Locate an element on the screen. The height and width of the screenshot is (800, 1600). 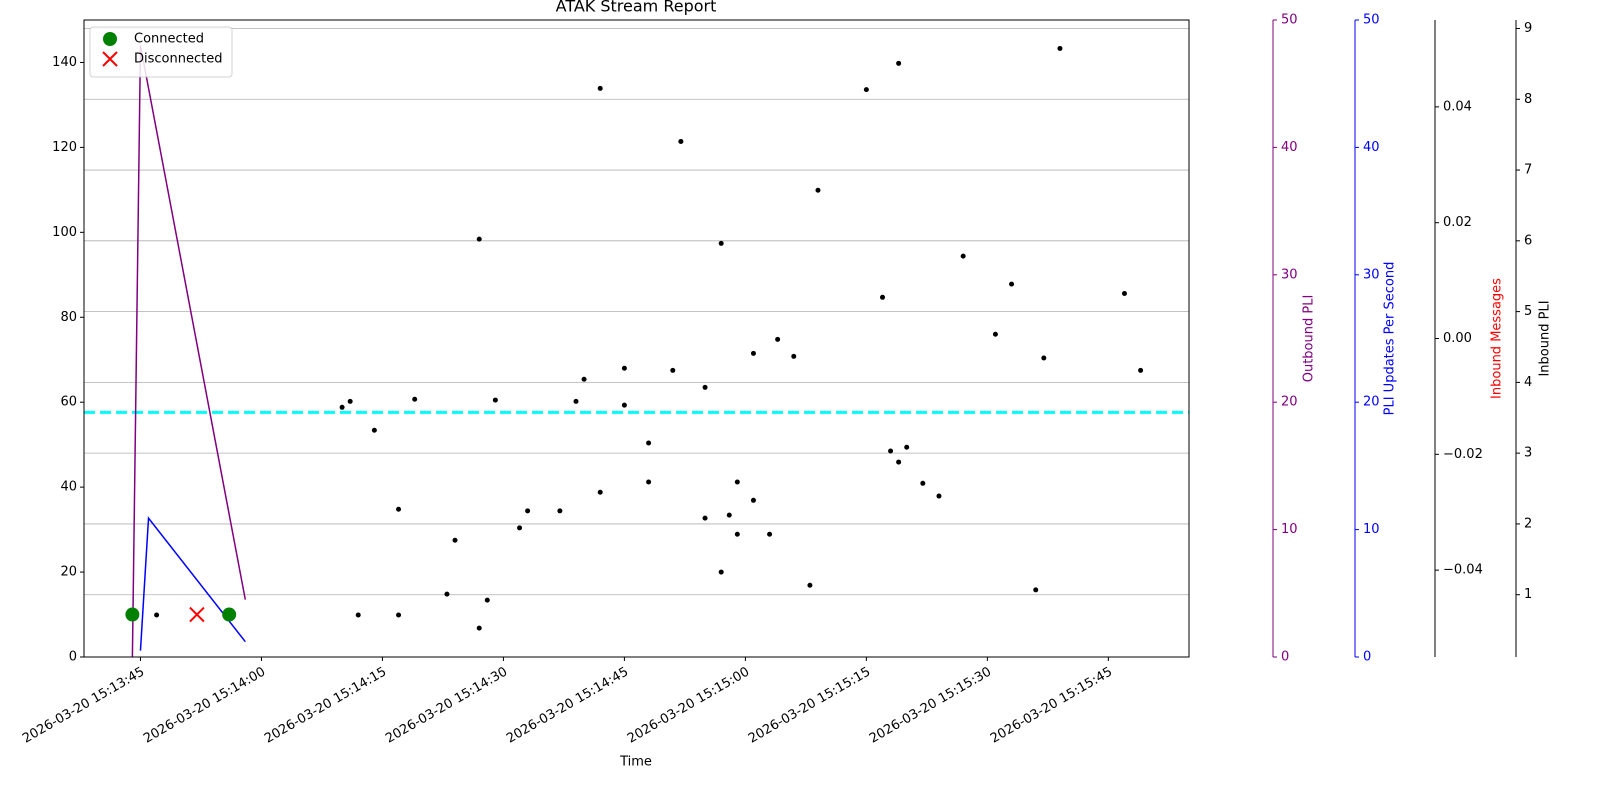
y-tick-label: −0.04 is located at coordinates (1463, 570).